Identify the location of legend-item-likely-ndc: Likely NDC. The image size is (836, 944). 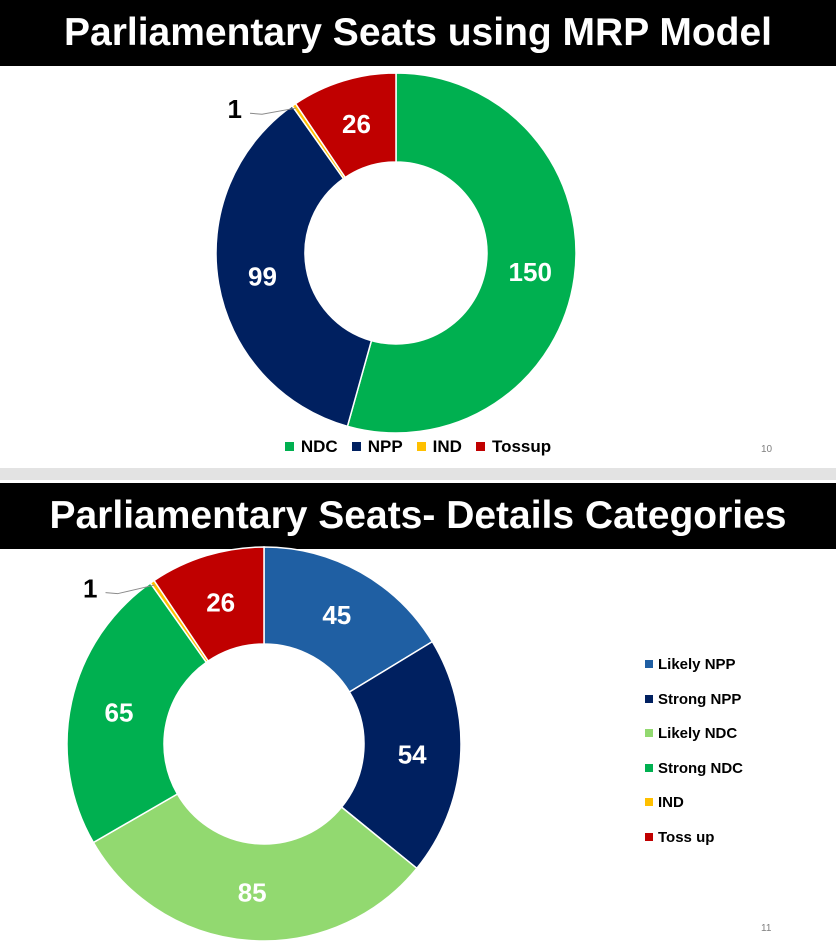
(694, 742).